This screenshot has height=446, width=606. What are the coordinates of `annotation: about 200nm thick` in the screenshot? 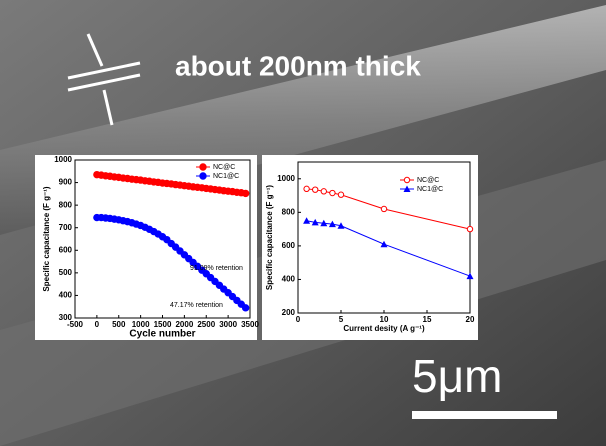 It's located at (298, 65).